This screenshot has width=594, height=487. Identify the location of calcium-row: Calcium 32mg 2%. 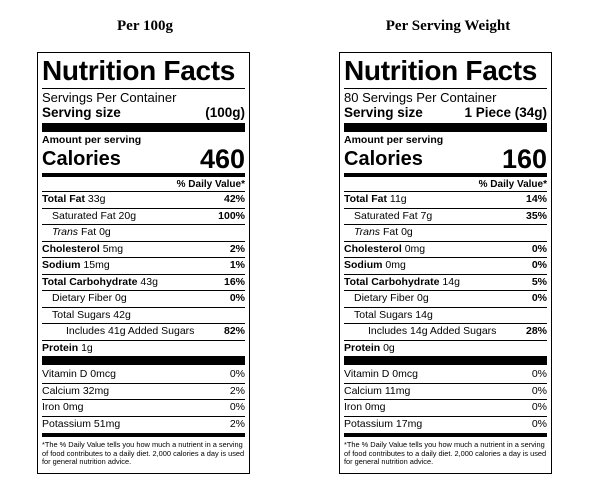
(143, 391).